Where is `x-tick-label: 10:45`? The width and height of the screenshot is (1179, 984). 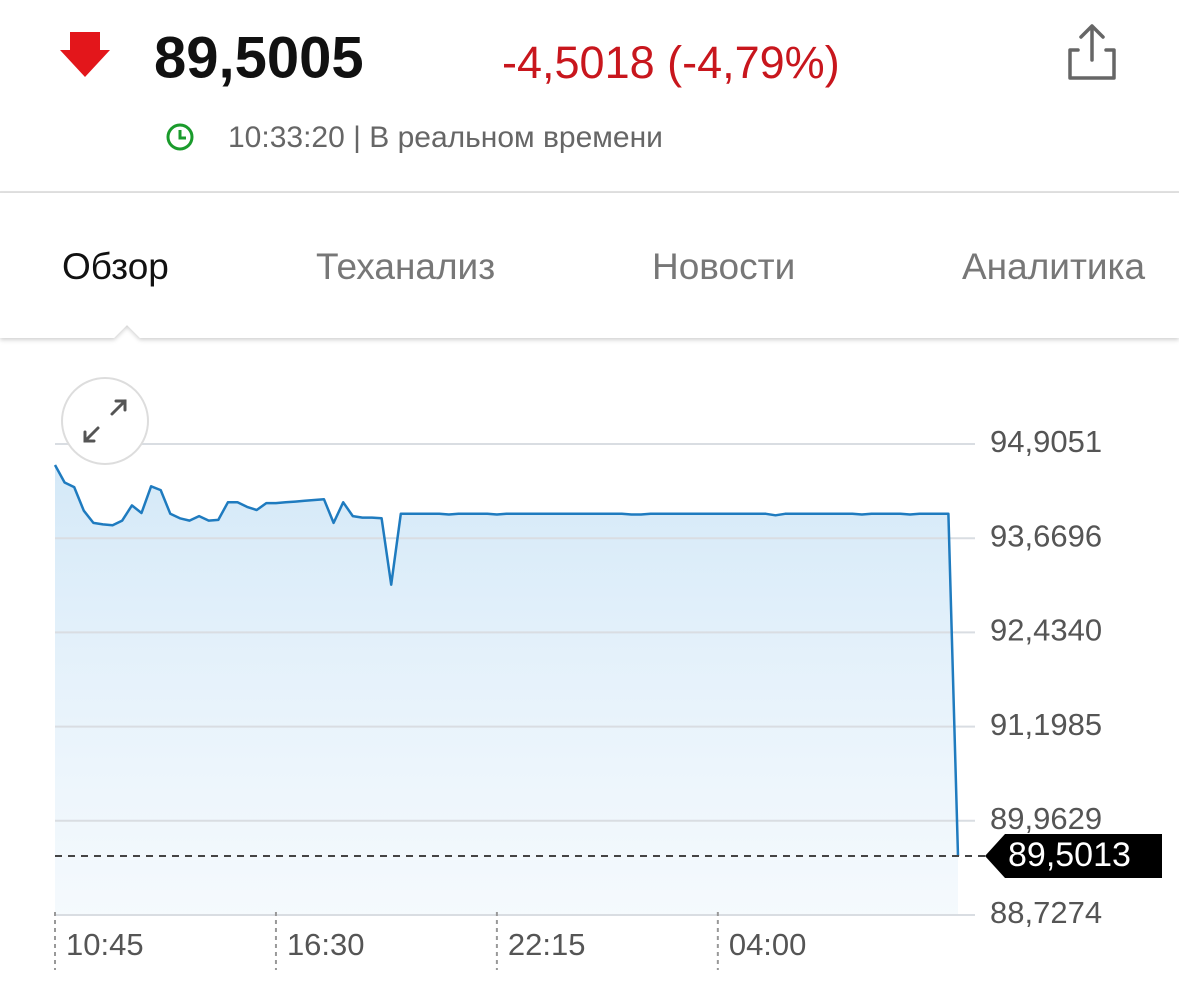
x-tick-label: 10:45 is located at coordinates (105, 944).